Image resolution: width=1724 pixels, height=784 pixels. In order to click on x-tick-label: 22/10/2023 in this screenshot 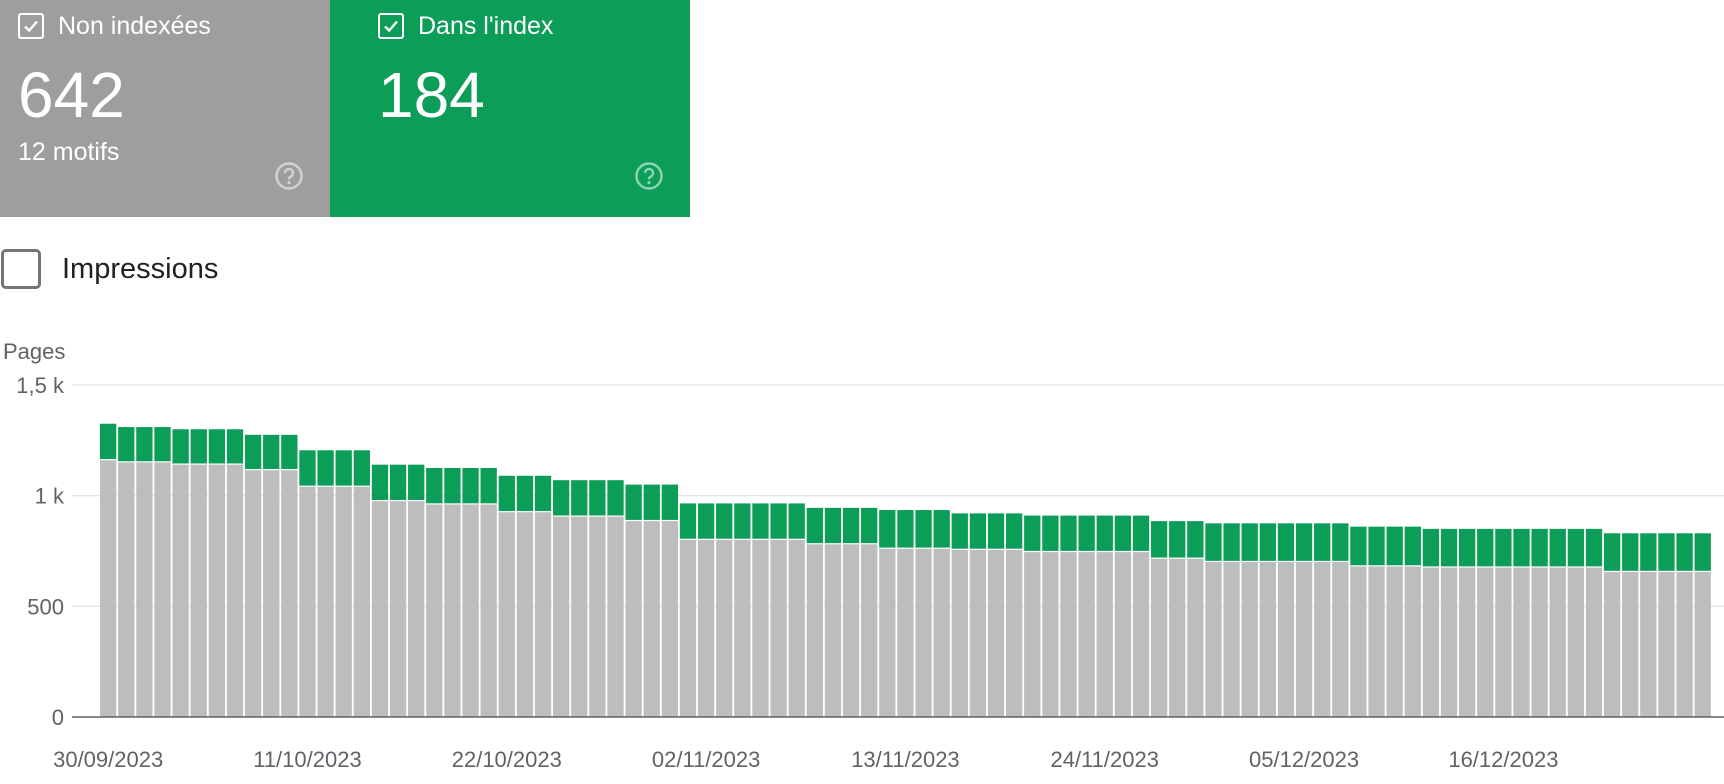, I will do `click(507, 759)`.